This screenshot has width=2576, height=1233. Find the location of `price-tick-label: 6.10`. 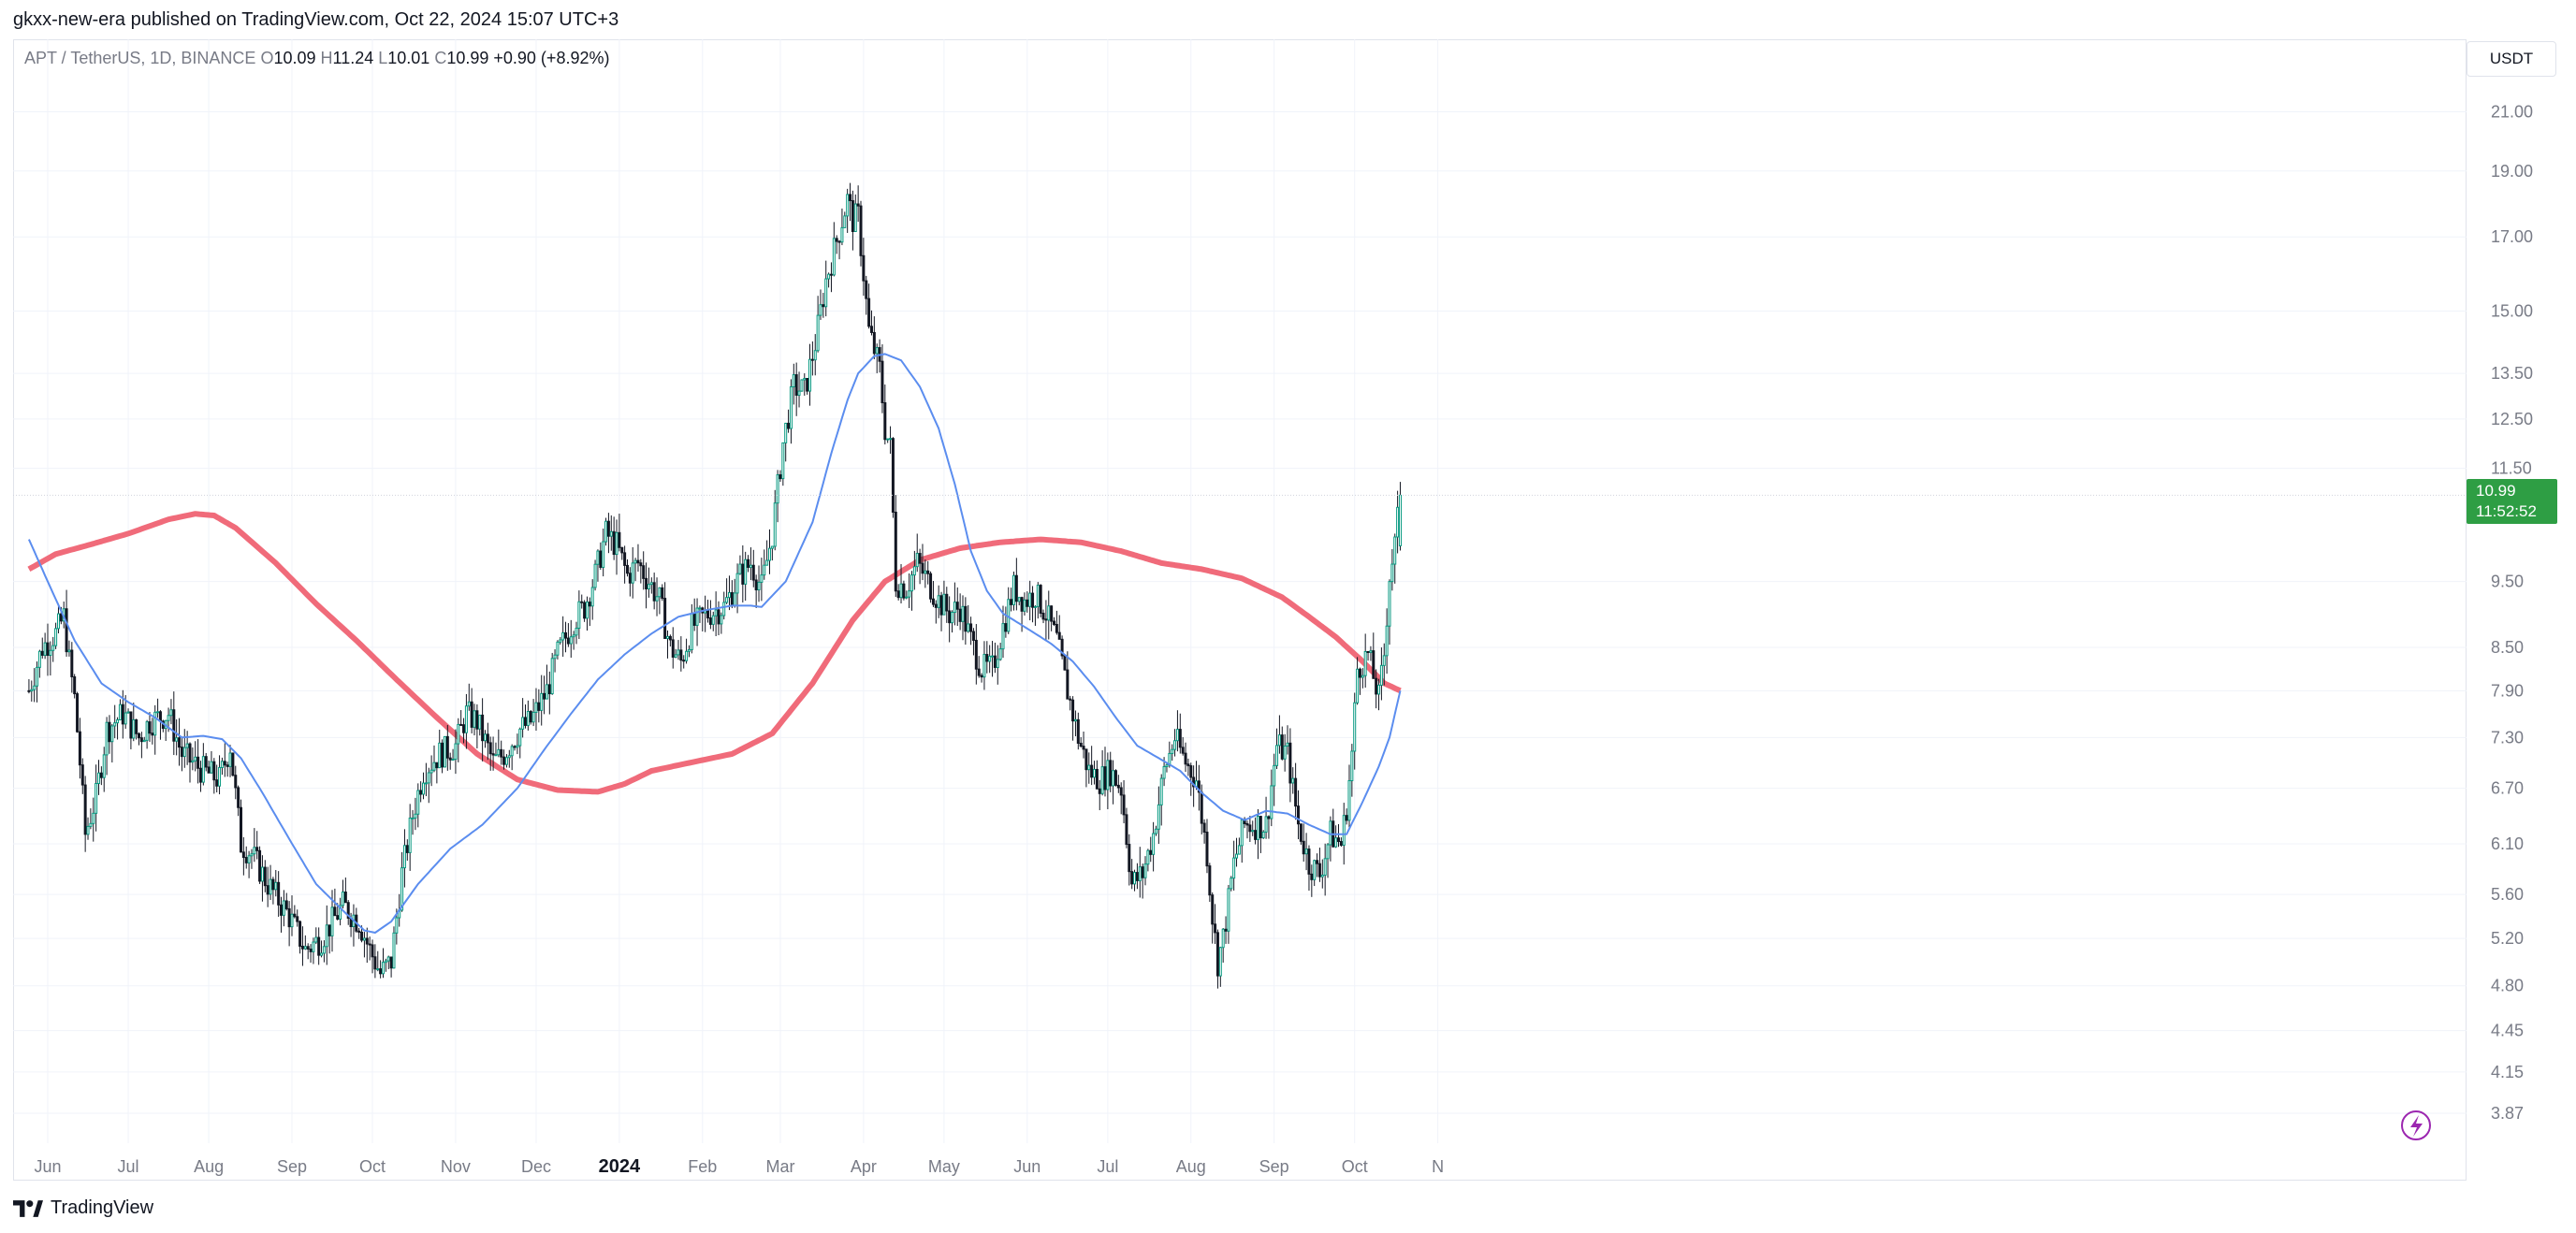

price-tick-label: 6.10 is located at coordinates (2507, 843).